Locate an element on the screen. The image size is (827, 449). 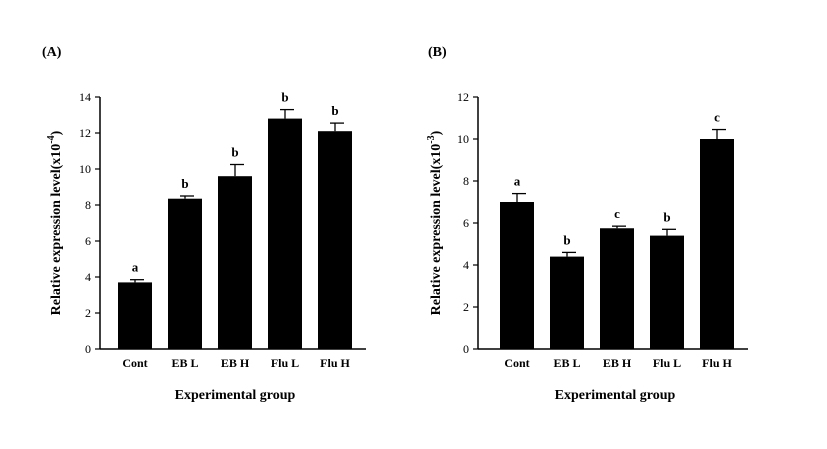
y-axis-label: Relative expression level(x10-3) is located at coordinates (435, 222).